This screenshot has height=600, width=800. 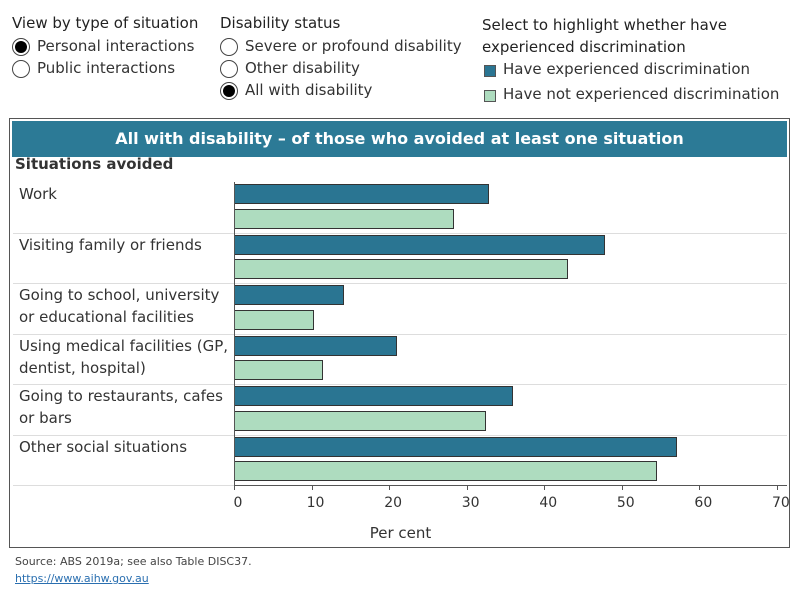 What do you see at coordinates (548, 503) in the screenshot?
I see `x-tick-label: 40` at bounding box center [548, 503].